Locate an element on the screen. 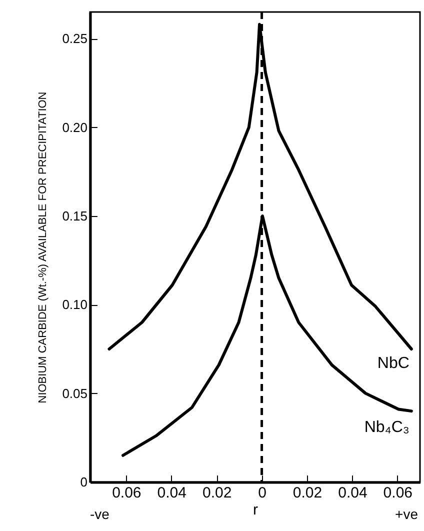  y-tick-label: 0 is located at coordinates (84, 482).